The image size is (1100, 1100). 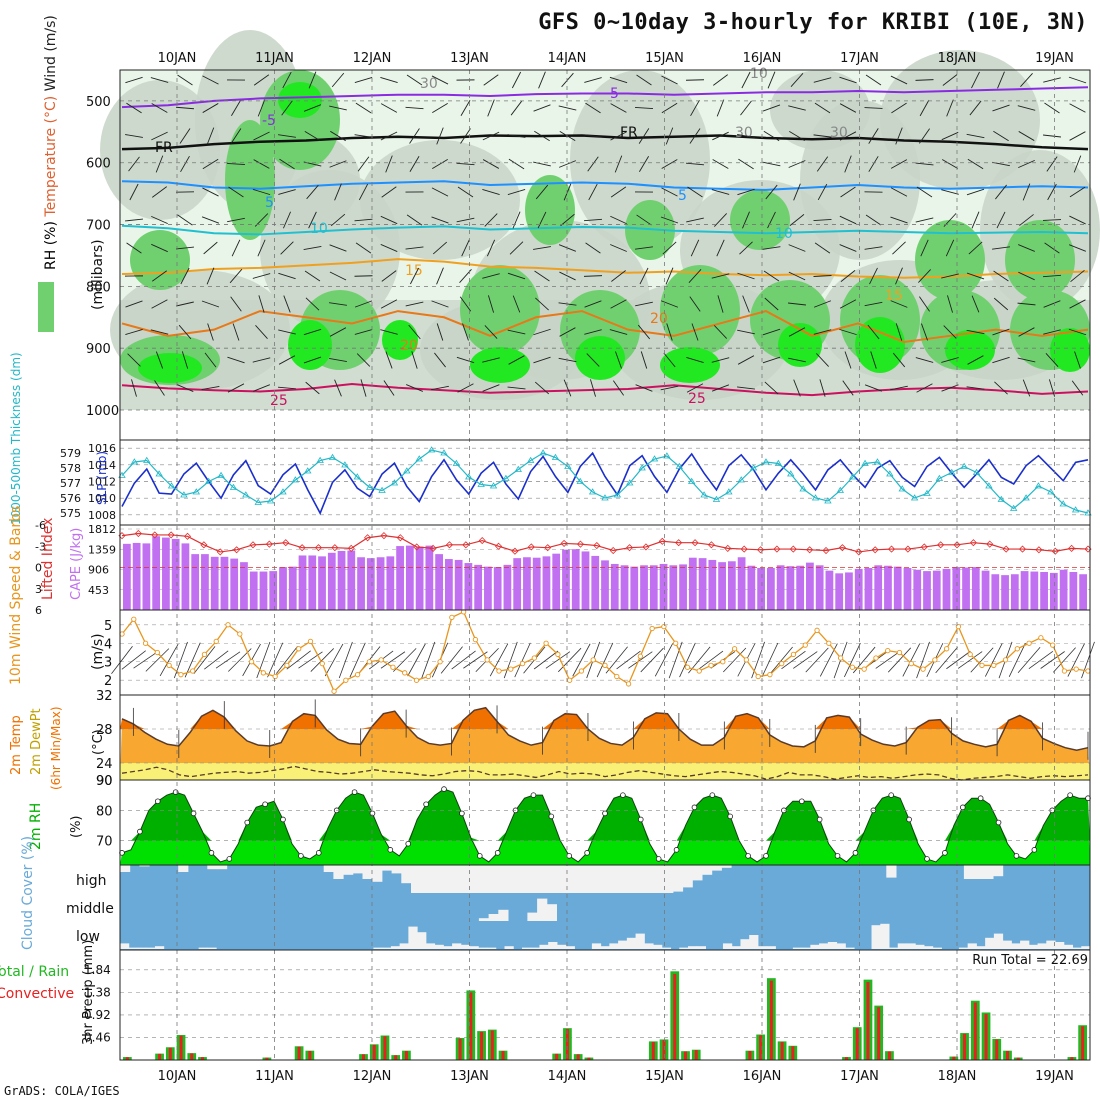 I want to click on day-label-bottom: 17JAN, so click(x=859, y=1076).